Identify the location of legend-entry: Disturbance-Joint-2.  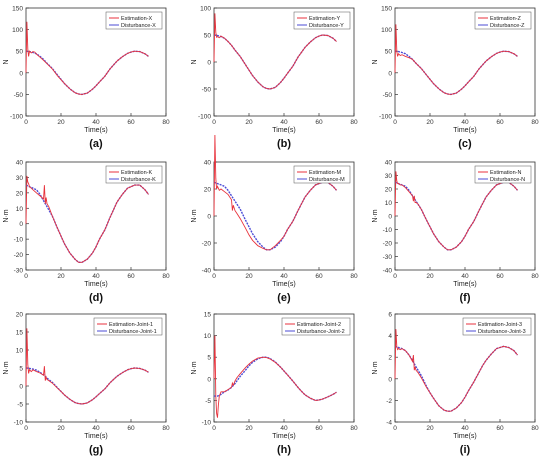
(321, 332).